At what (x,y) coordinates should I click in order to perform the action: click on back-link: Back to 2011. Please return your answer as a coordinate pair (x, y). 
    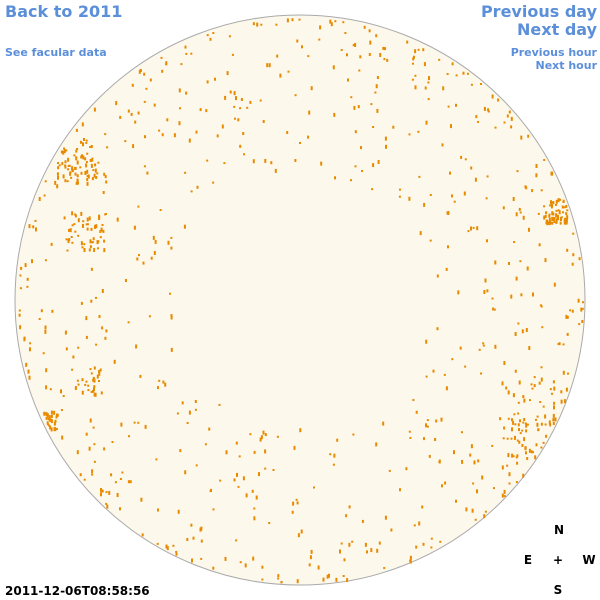
    Looking at the image, I should click on (63, 11).